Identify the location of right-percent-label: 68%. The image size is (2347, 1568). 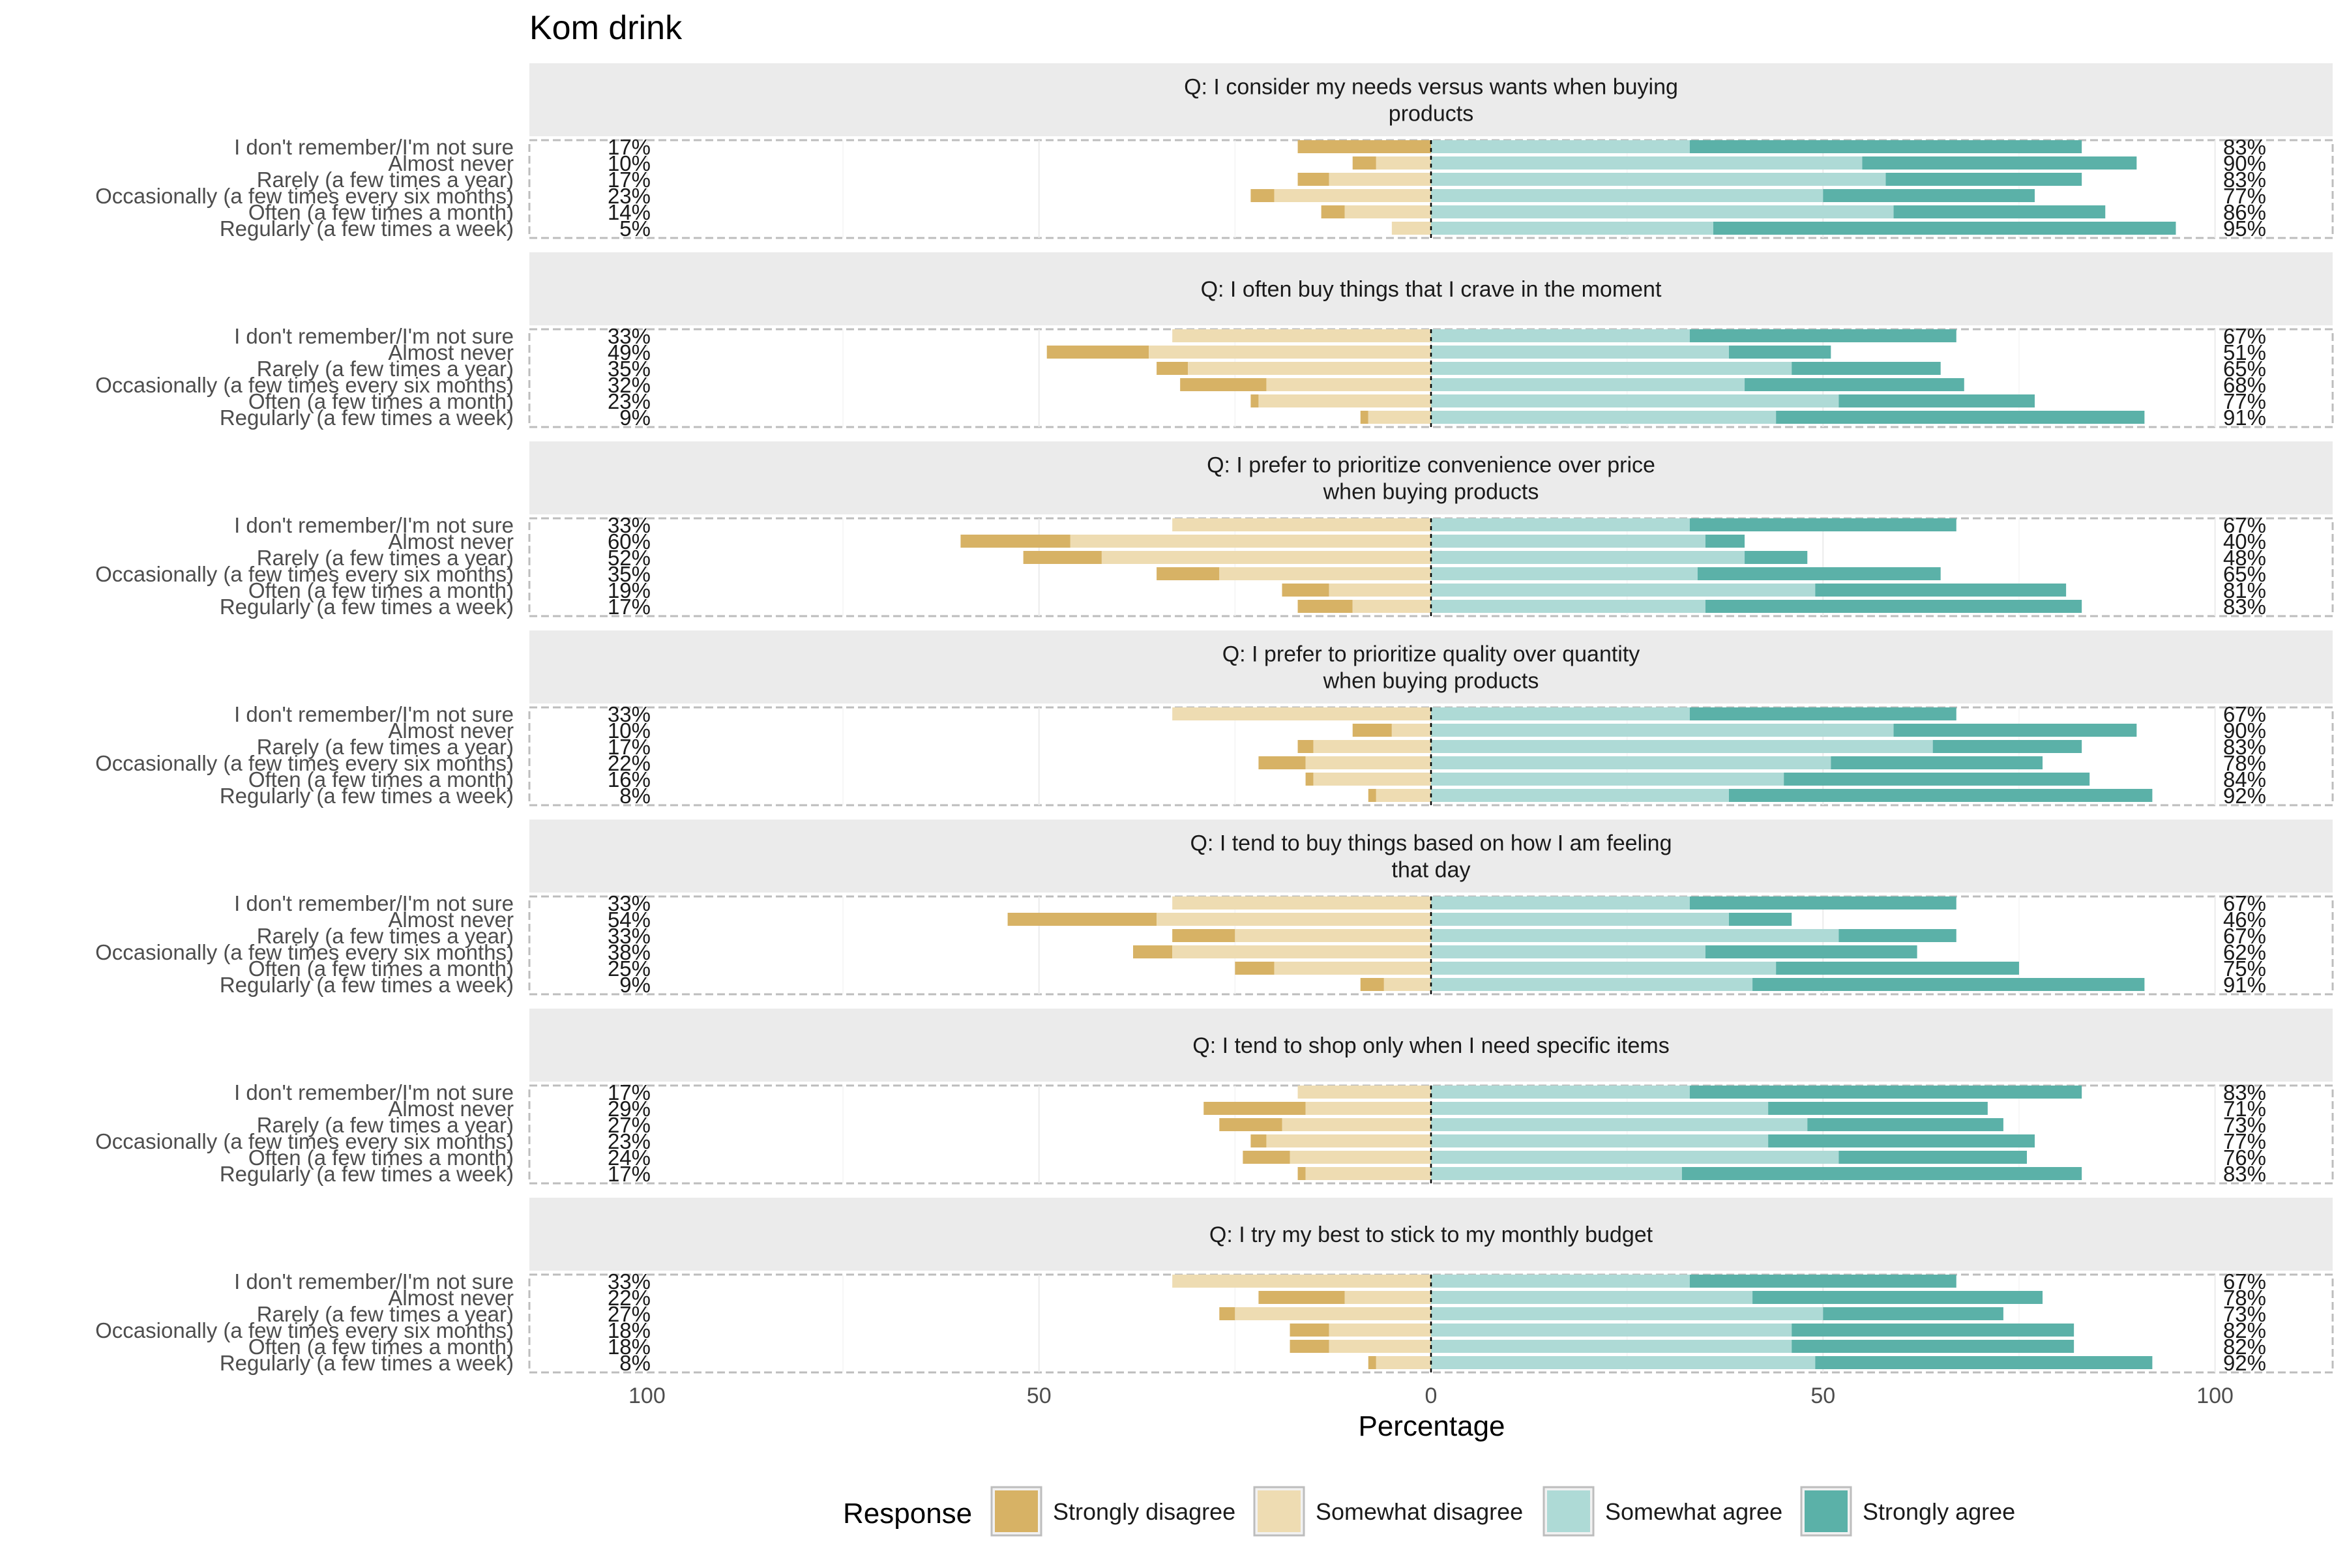
(2244, 385).